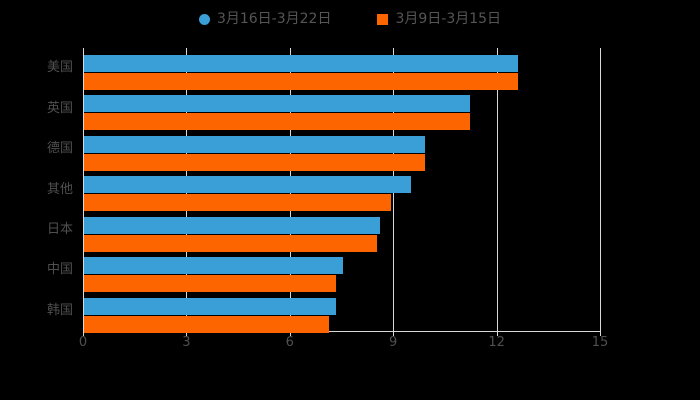  What do you see at coordinates (342, 331) in the screenshot?
I see `x-axis-line` at bounding box center [342, 331].